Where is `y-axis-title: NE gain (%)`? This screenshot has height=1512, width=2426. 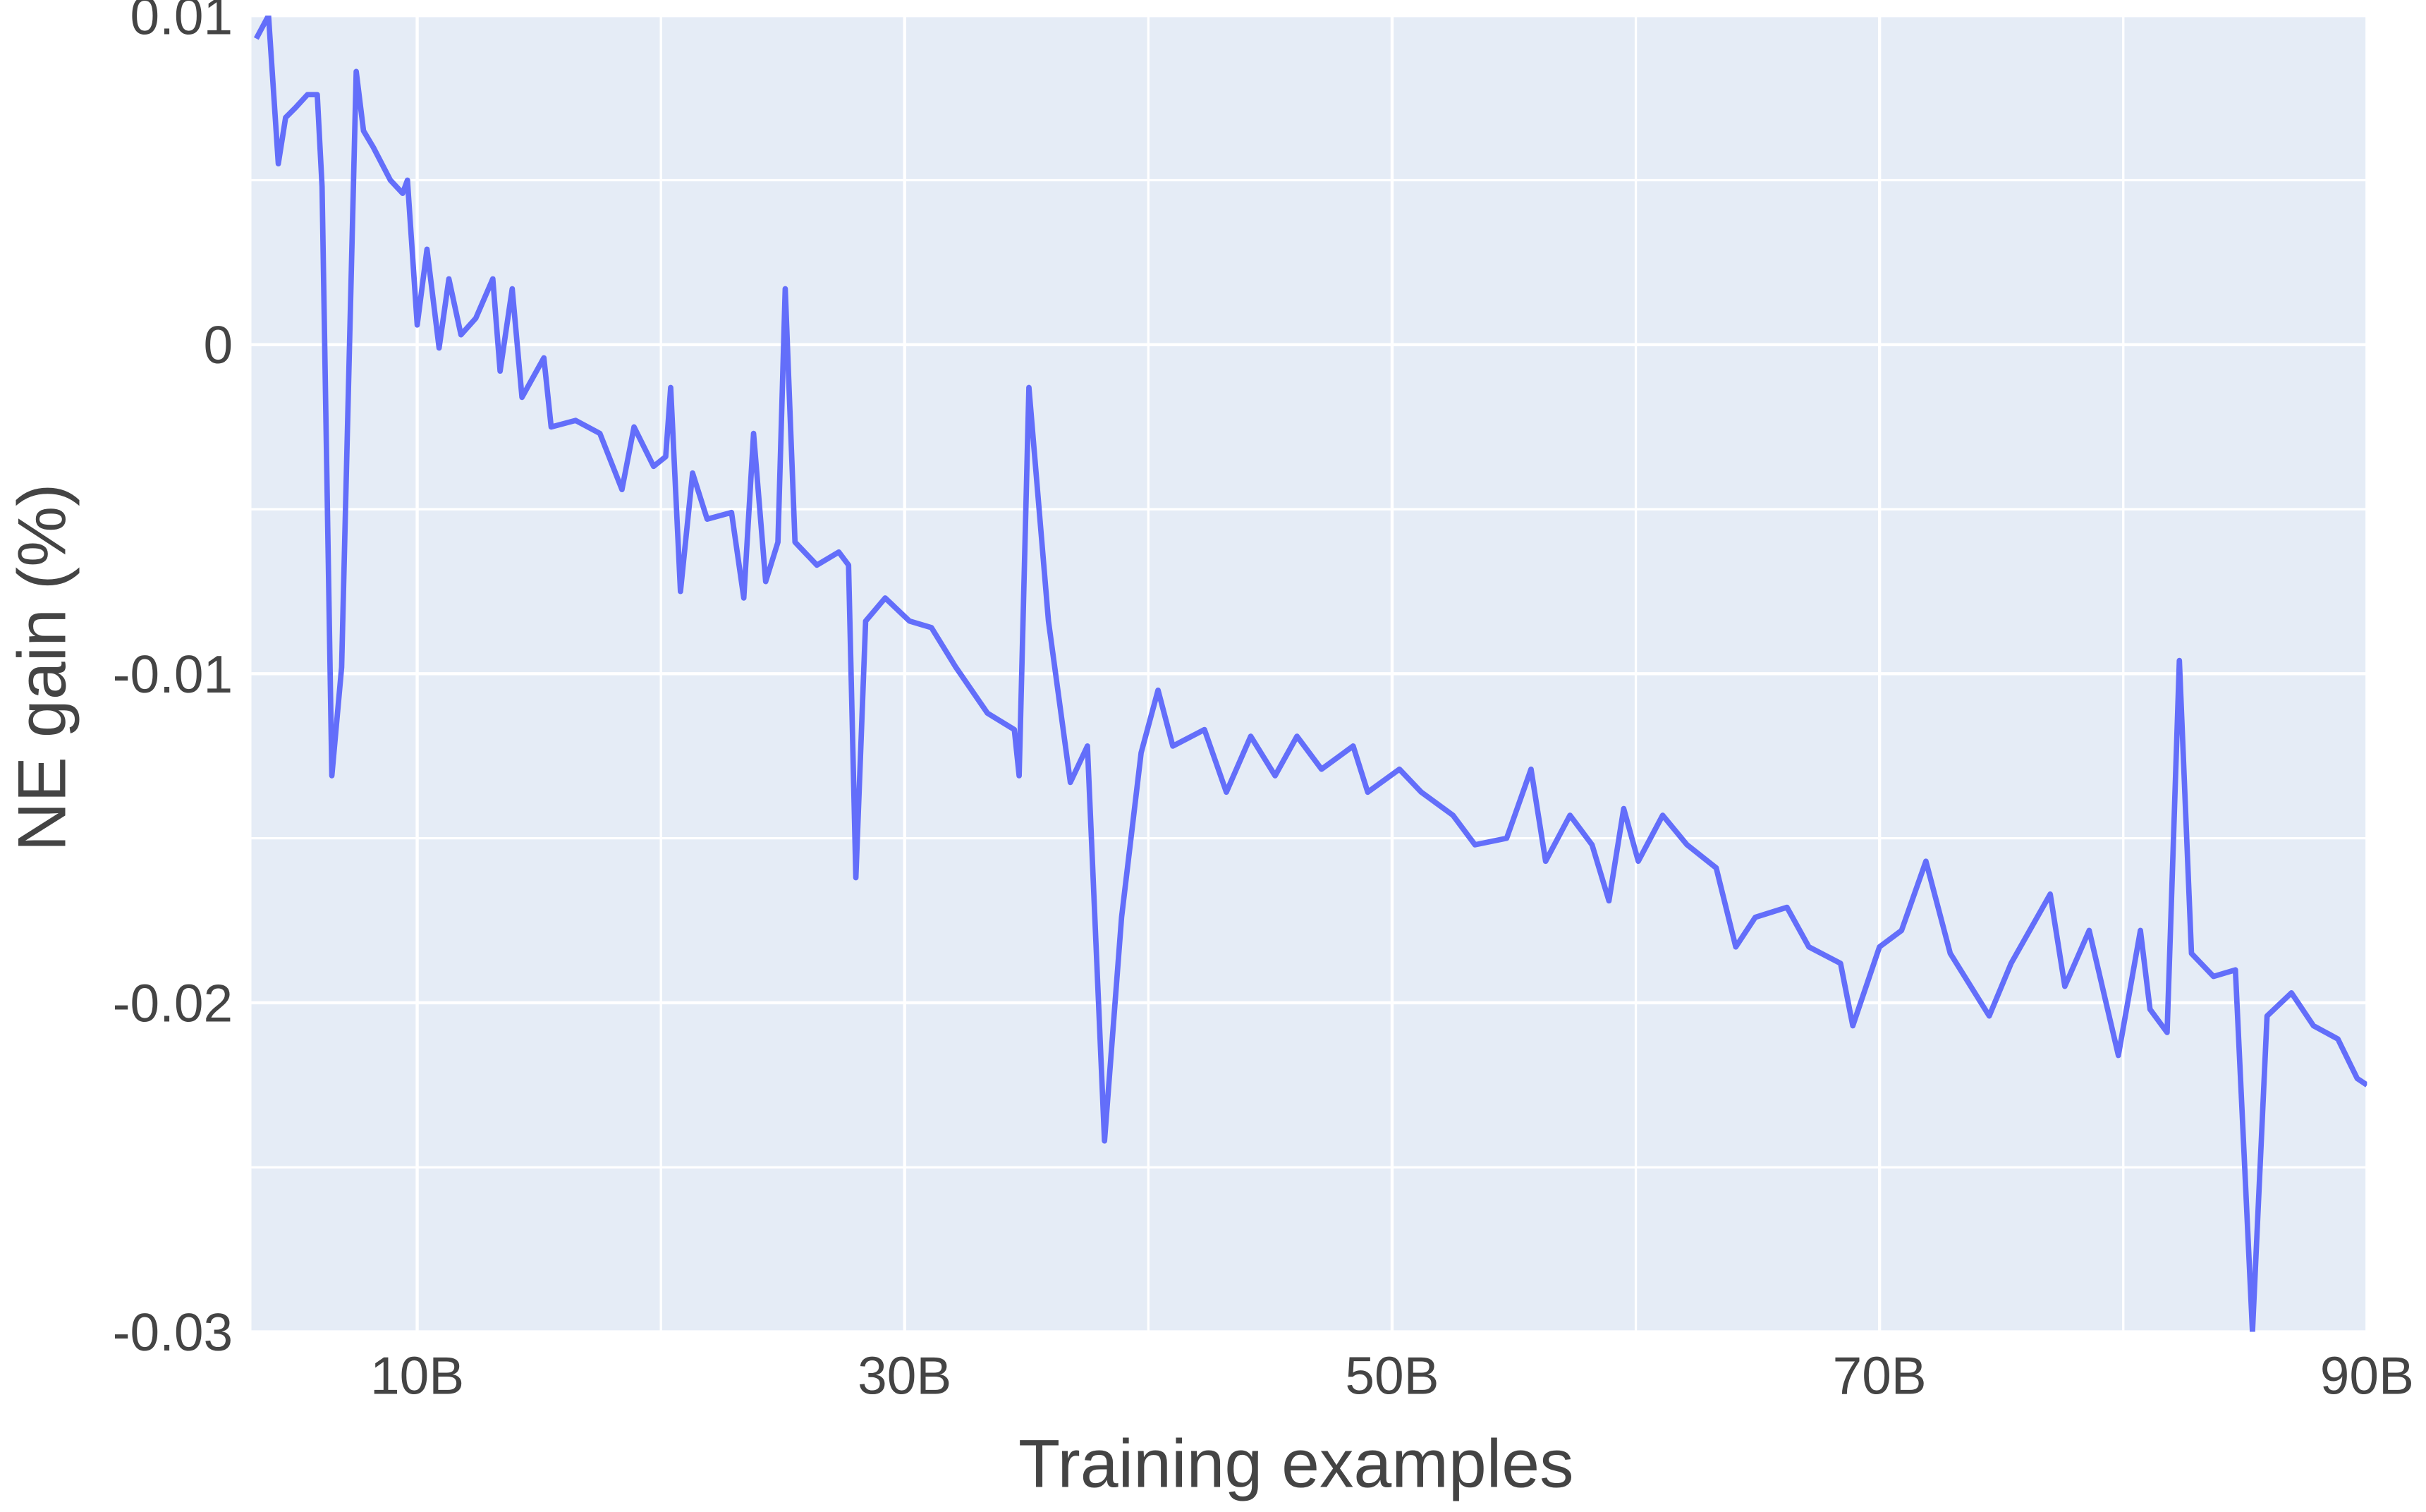 y-axis-title: NE gain (%) is located at coordinates (42, 668).